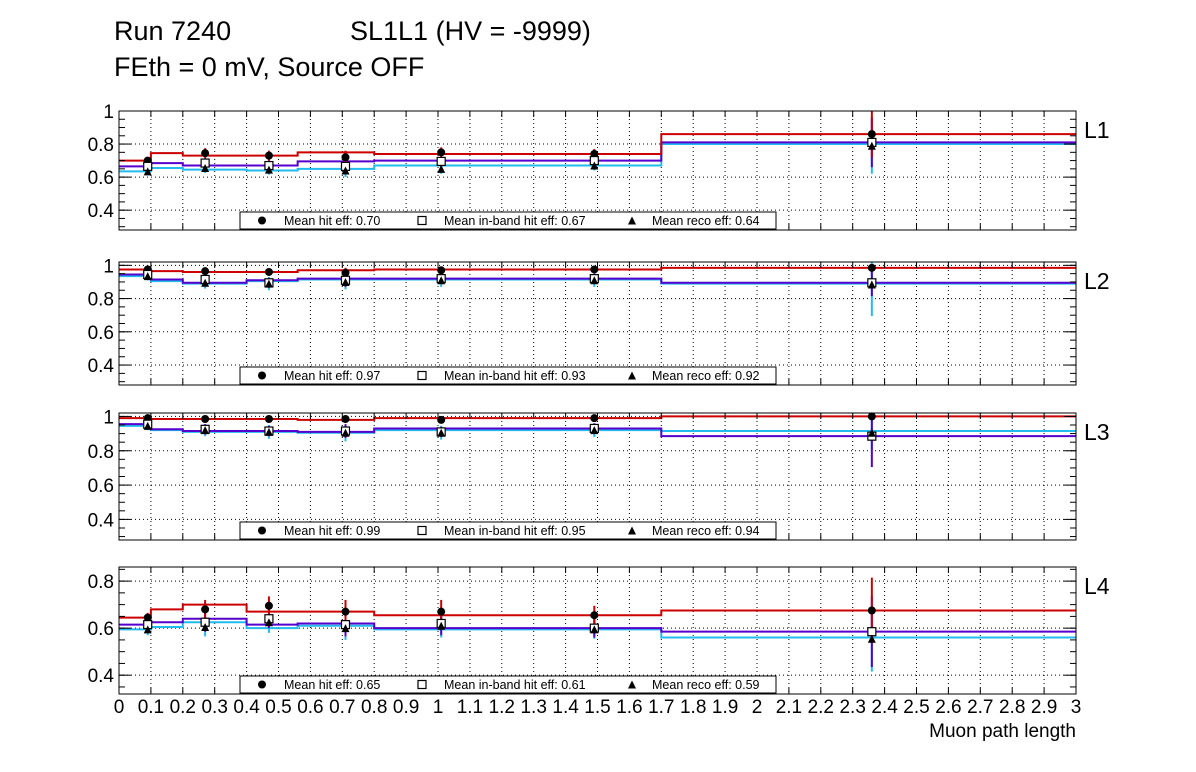  What do you see at coordinates (706, 685) in the screenshot?
I see `legend-reco-label: Mean reco eff: 0.59` at bounding box center [706, 685].